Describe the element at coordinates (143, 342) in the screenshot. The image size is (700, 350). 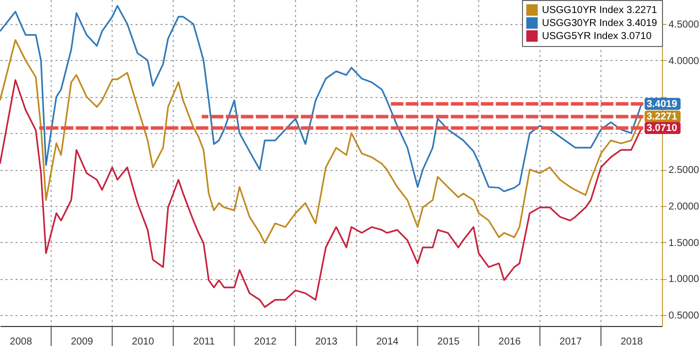
I see `x-tick-label: 2010` at that location.